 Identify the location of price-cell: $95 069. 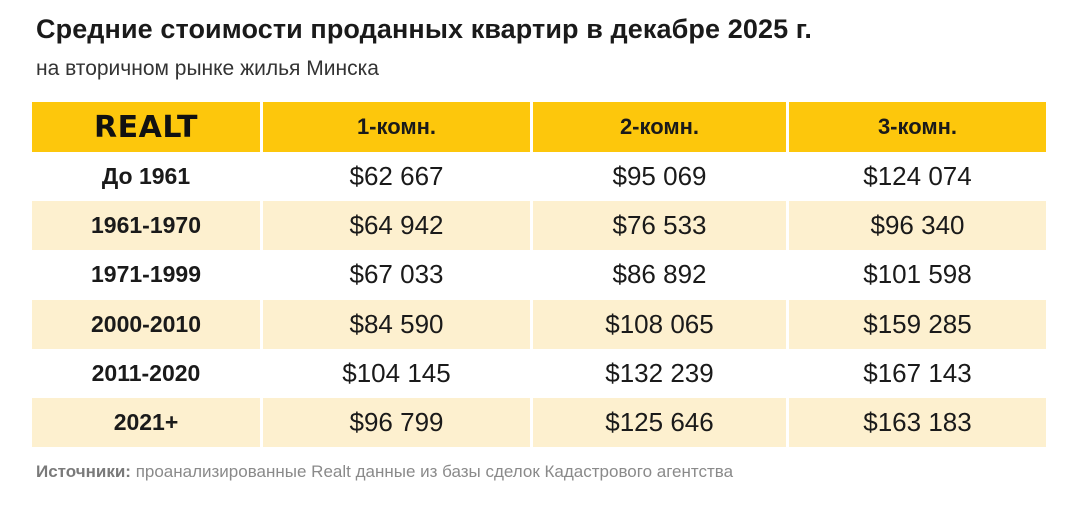
(659, 176).